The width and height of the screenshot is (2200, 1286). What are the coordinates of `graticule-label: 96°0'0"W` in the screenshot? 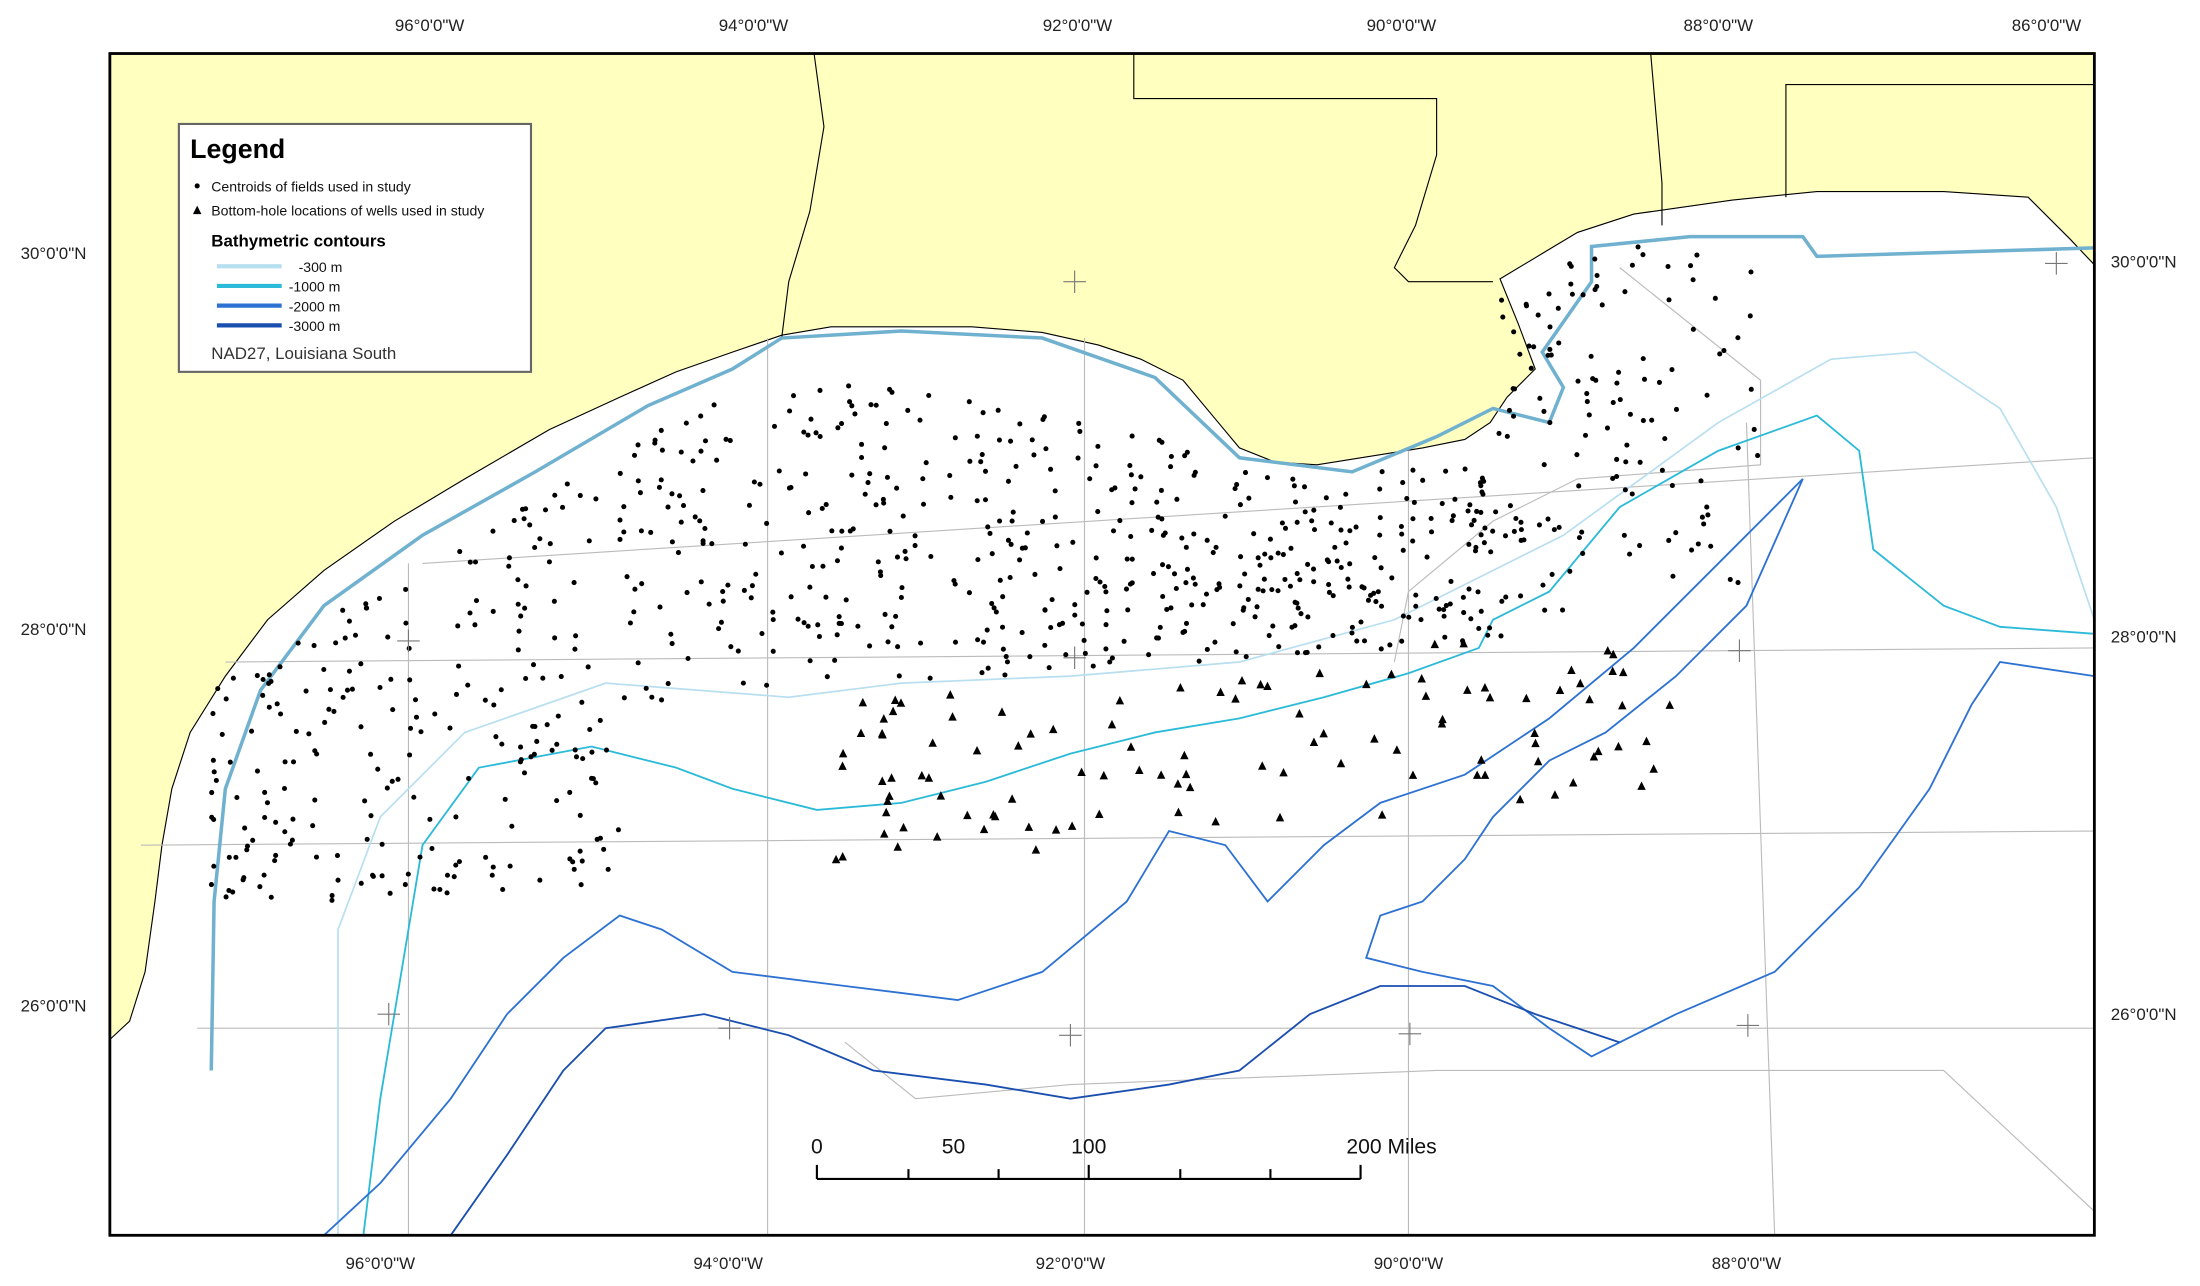 It's located at (381, 1263).